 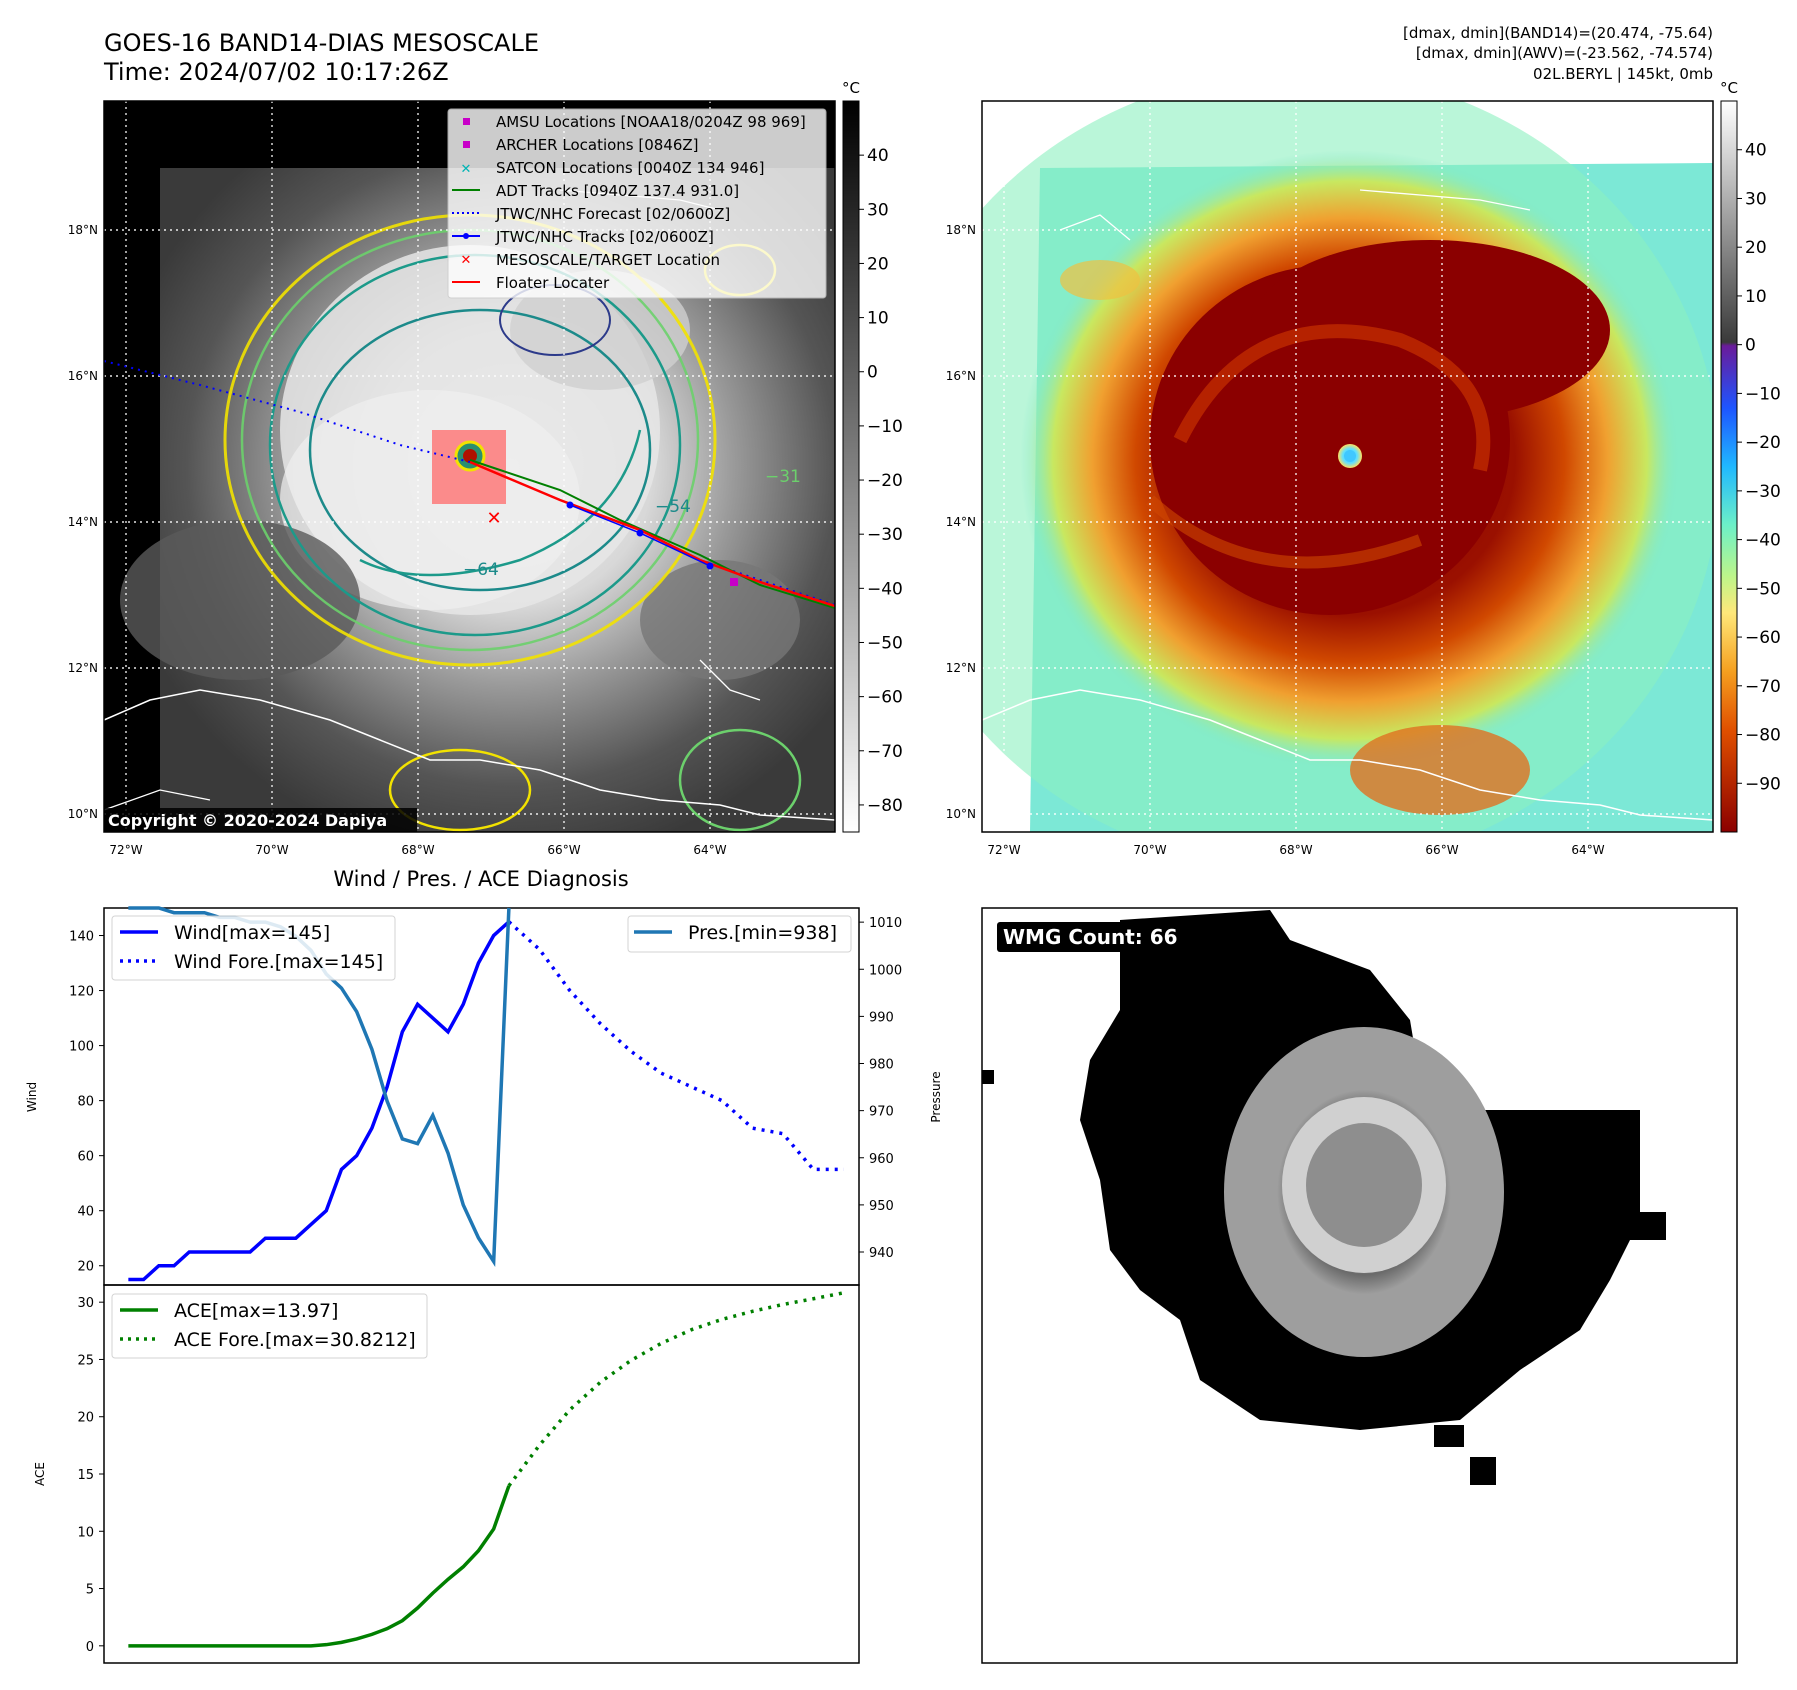 I want to click on wind-legend: Wind[max=145] Wind Fore.[max=145], so click(x=253, y=948).